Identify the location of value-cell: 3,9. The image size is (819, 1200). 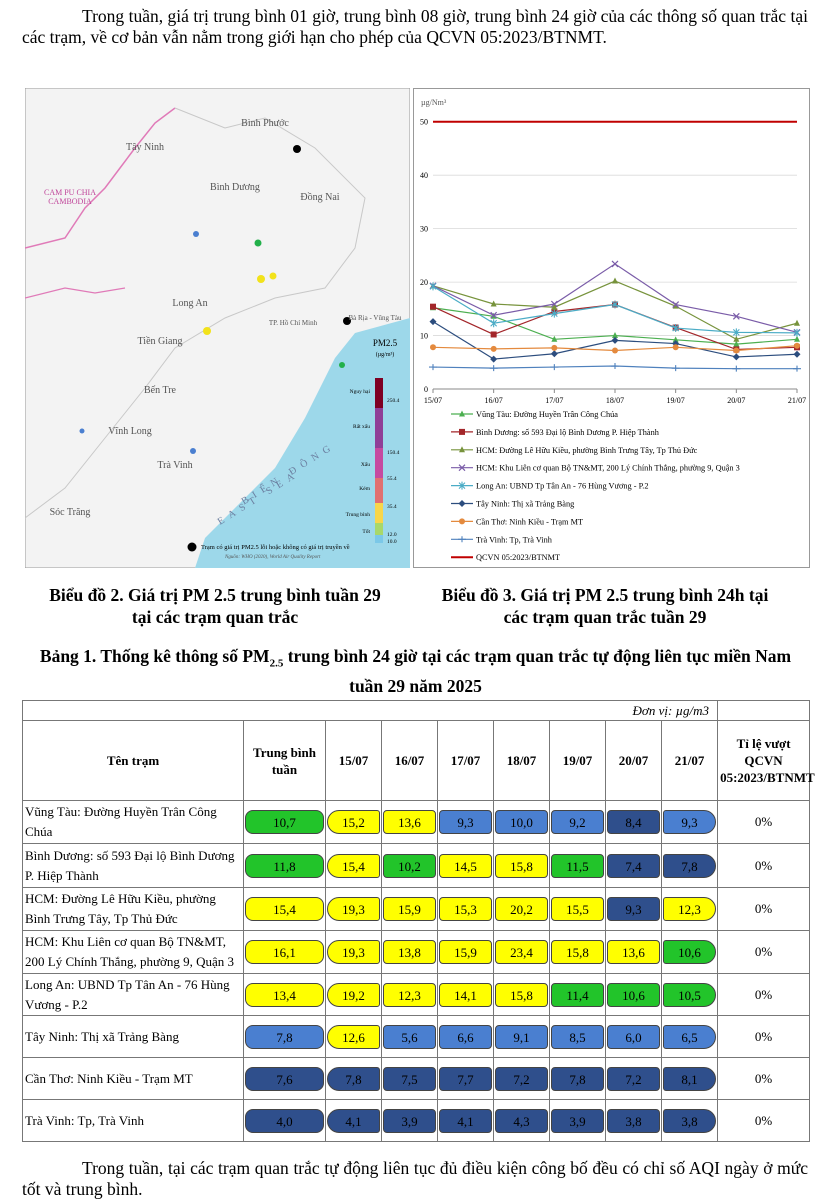
(409, 1120).